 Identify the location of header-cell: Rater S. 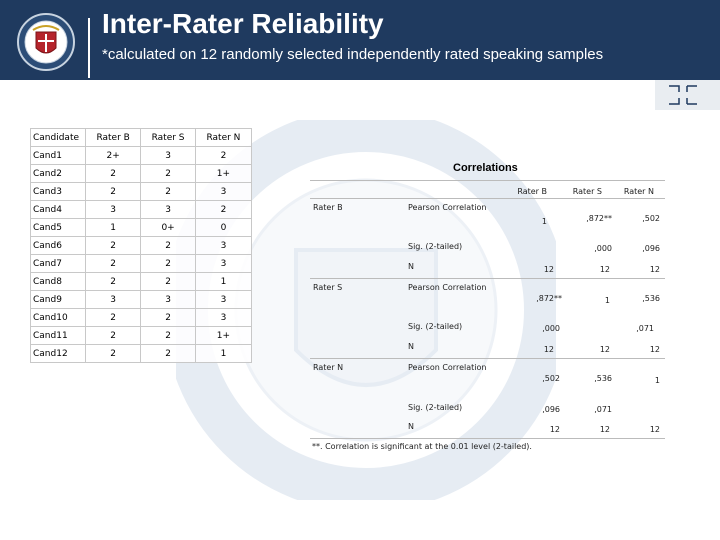
(168, 137).